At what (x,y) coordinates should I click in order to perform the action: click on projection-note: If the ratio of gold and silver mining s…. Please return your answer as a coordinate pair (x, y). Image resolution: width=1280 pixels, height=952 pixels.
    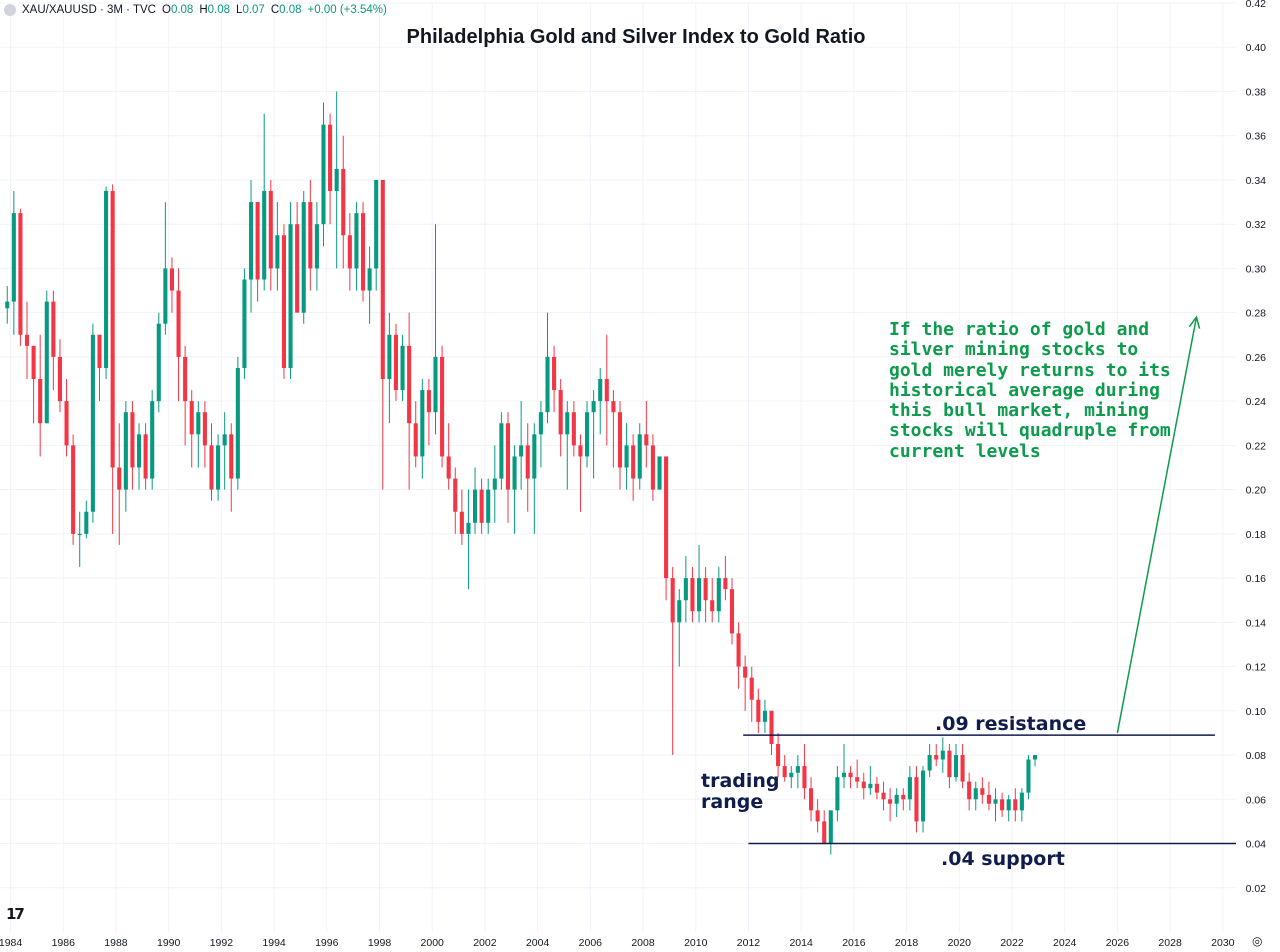
    Looking at the image, I should click on (1030, 390).